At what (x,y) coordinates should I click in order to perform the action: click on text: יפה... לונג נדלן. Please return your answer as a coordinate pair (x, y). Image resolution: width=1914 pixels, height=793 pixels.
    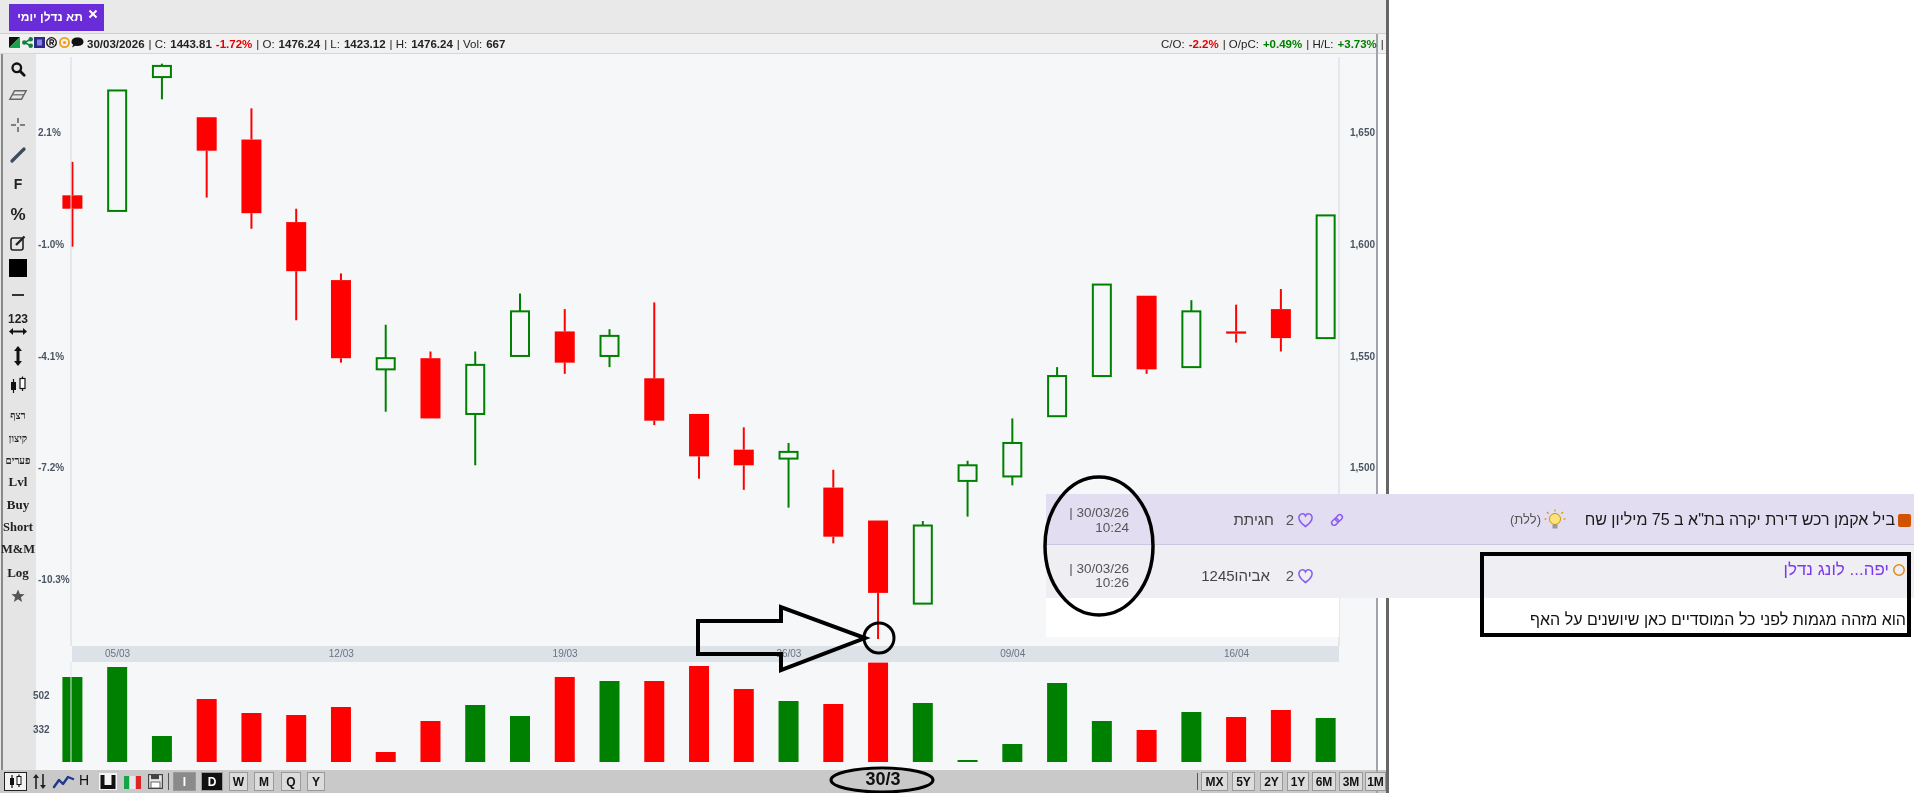
    Looking at the image, I should click on (1836, 569).